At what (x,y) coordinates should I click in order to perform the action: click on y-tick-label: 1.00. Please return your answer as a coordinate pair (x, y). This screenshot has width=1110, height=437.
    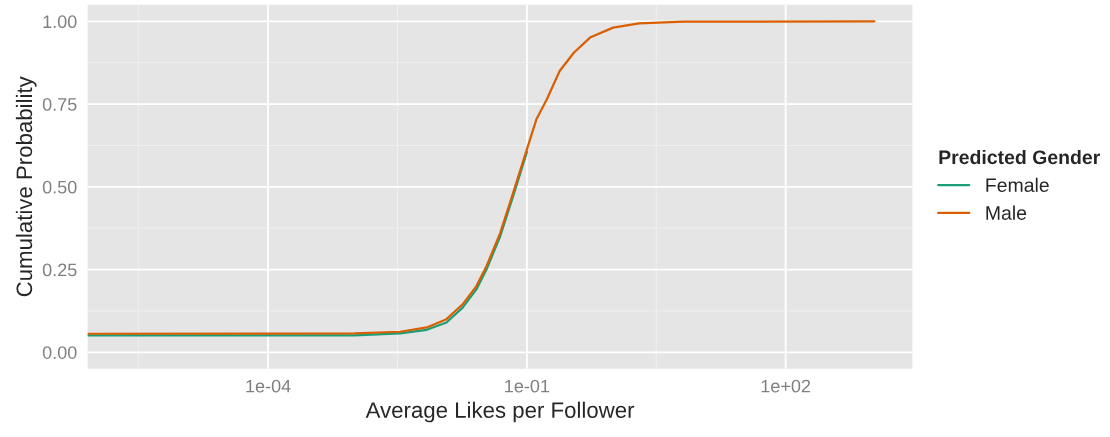
    Looking at the image, I should click on (60, 22).